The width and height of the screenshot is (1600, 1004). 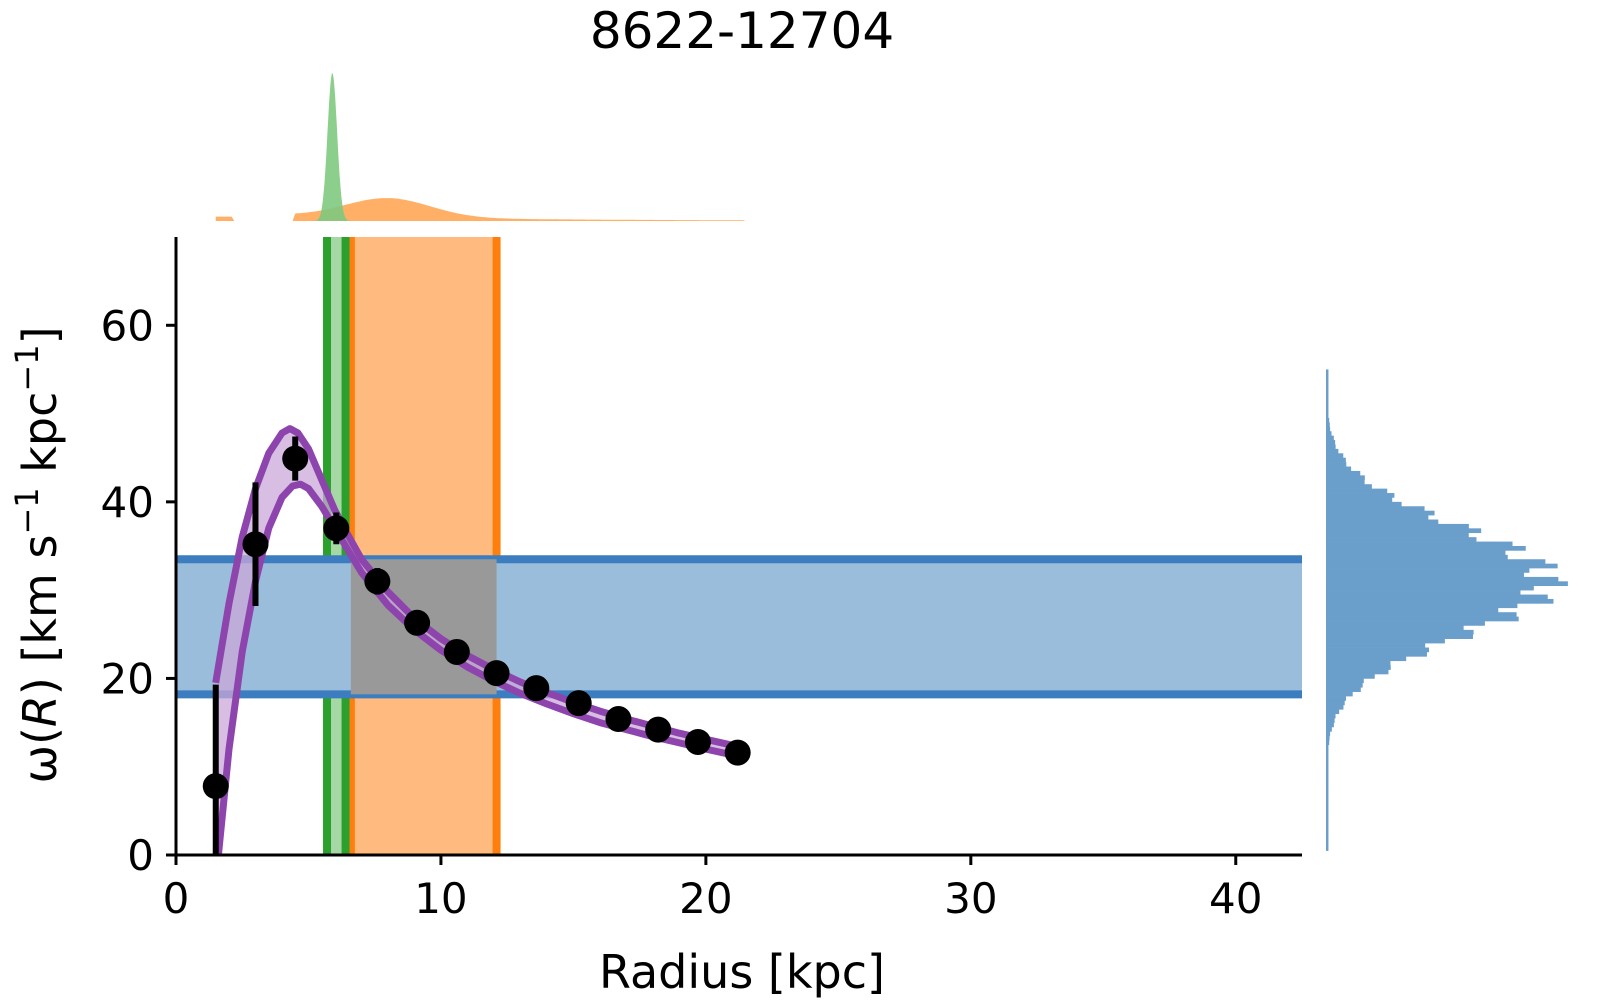 I want to click on y-axis-label-close: ], so click(x=40, y=335).